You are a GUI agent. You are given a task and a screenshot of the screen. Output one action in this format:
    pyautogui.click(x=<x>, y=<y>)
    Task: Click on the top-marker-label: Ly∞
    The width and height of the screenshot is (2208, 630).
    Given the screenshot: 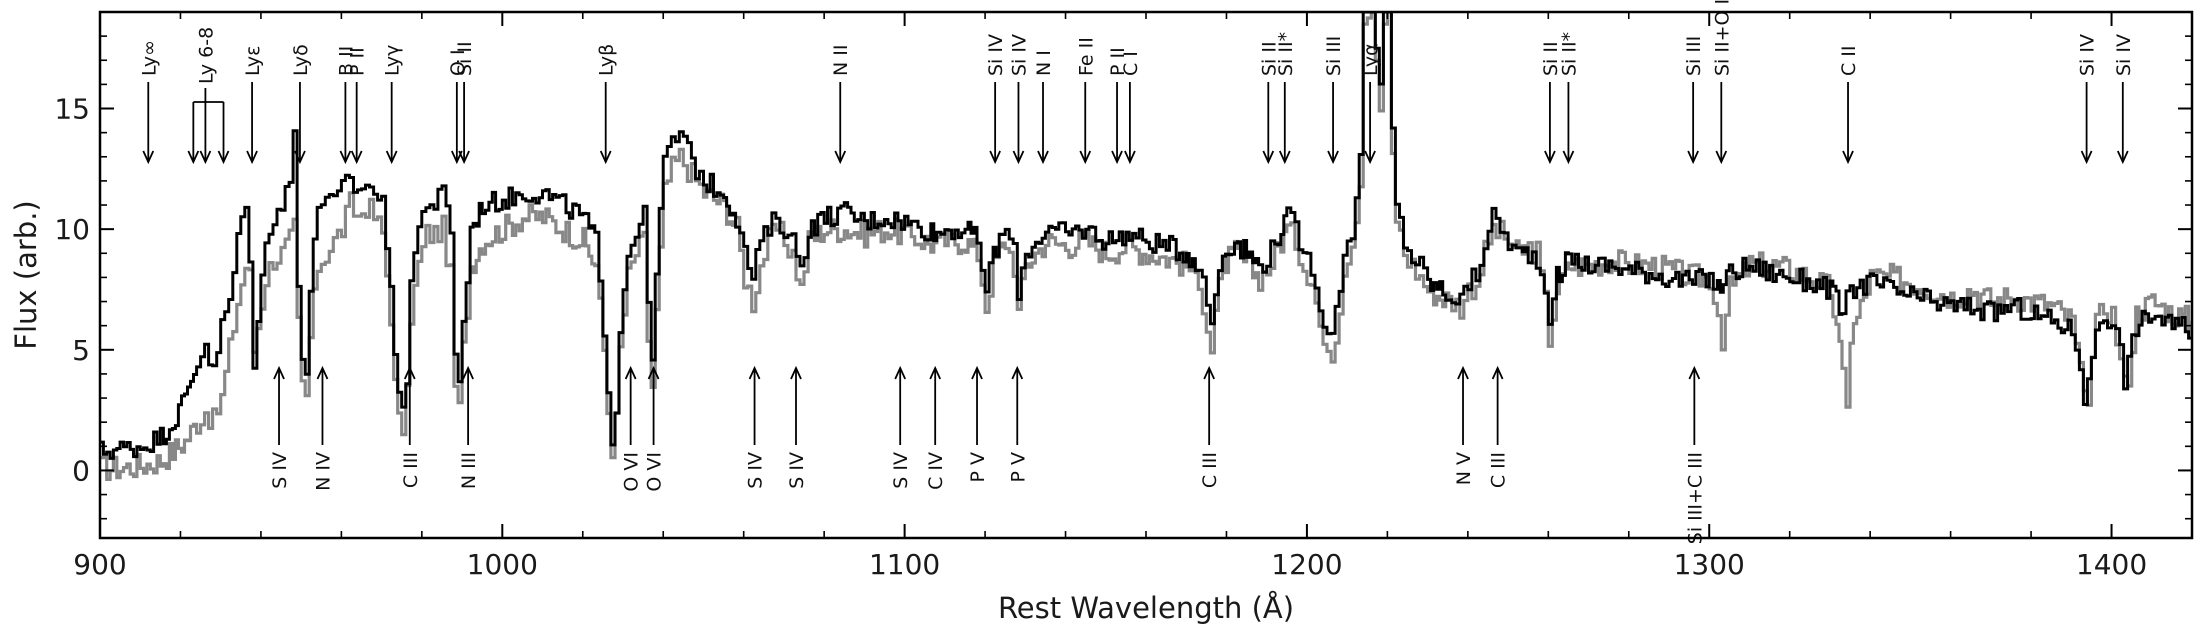 What is the action you would take?
    pyautogui.click(x=149, y=58)
    